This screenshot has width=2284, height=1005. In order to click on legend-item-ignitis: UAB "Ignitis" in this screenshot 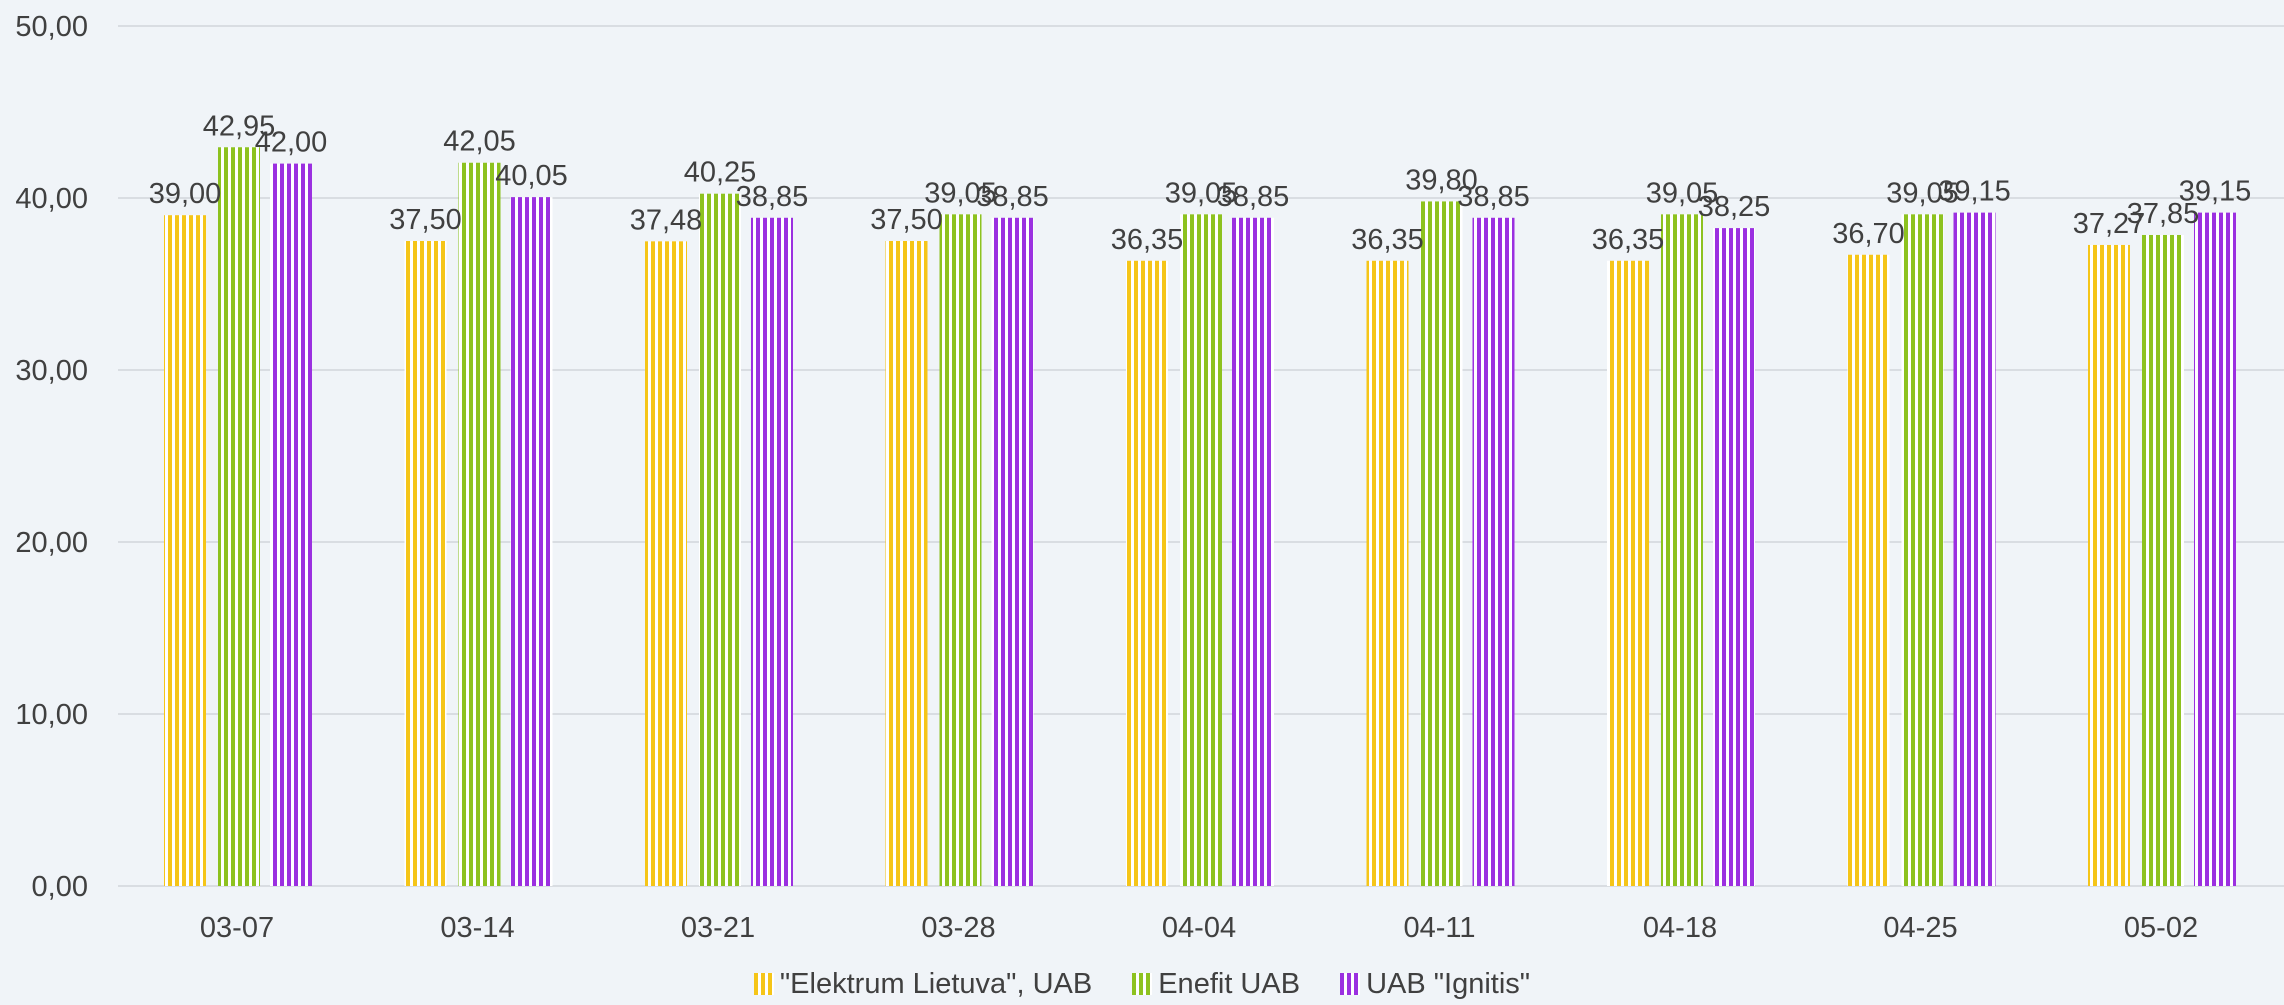, I will do `click(1435, 984)`.